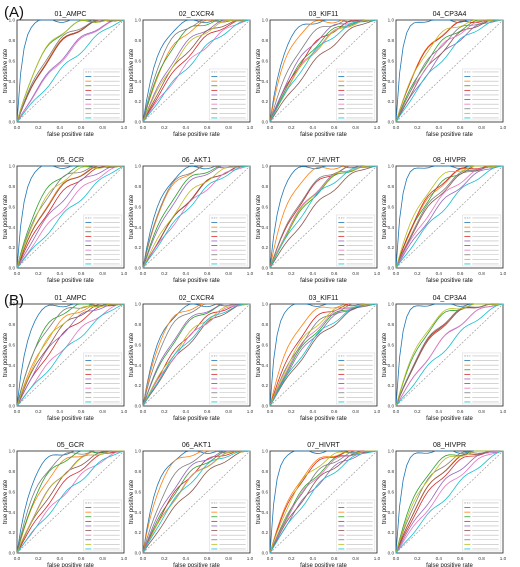  I want to click on subplot-title: 08_HIVPR, so click(449, 445).